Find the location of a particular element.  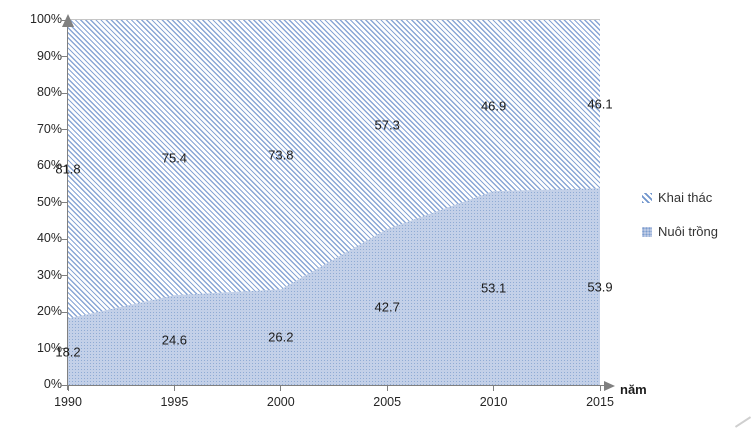

y-tick-label: 30% is located at coordinates (49, 274).